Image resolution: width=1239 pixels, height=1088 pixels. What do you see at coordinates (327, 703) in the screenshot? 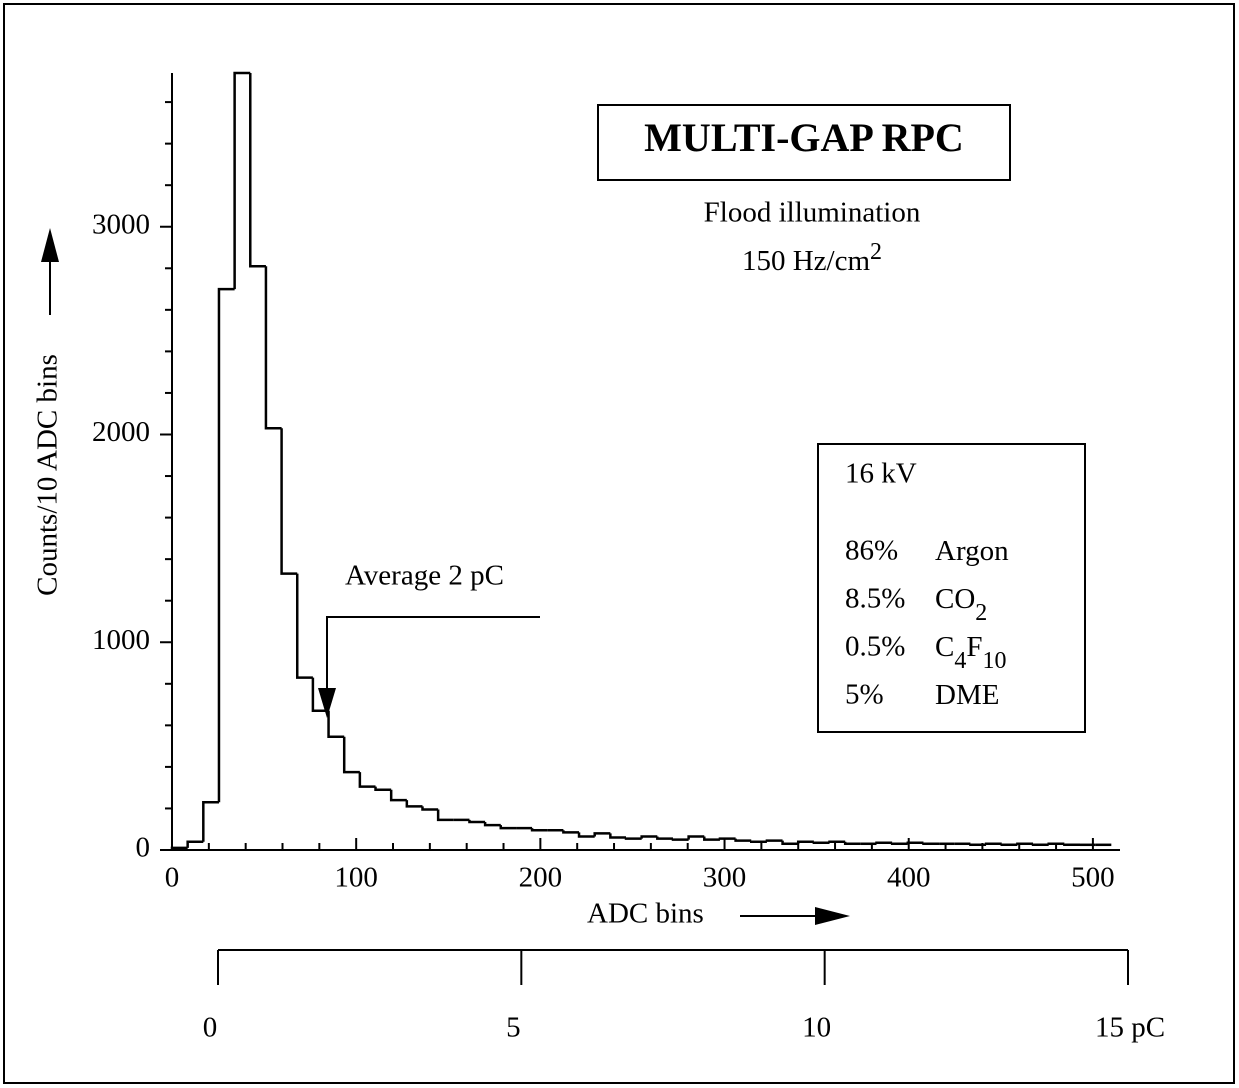
I see `annotation-arrowhead` at bounding box center [327, 703].